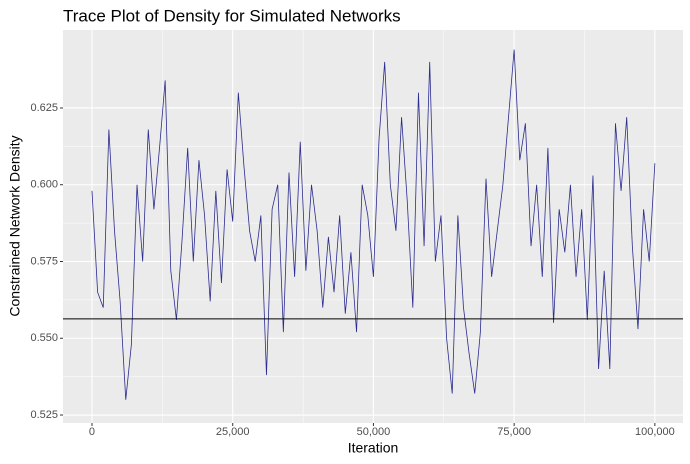 The image size is (690, 464). Describe the element at coordinates (44, 108) in the screenshot. I see `y-tick-label: 0.625` at that location.